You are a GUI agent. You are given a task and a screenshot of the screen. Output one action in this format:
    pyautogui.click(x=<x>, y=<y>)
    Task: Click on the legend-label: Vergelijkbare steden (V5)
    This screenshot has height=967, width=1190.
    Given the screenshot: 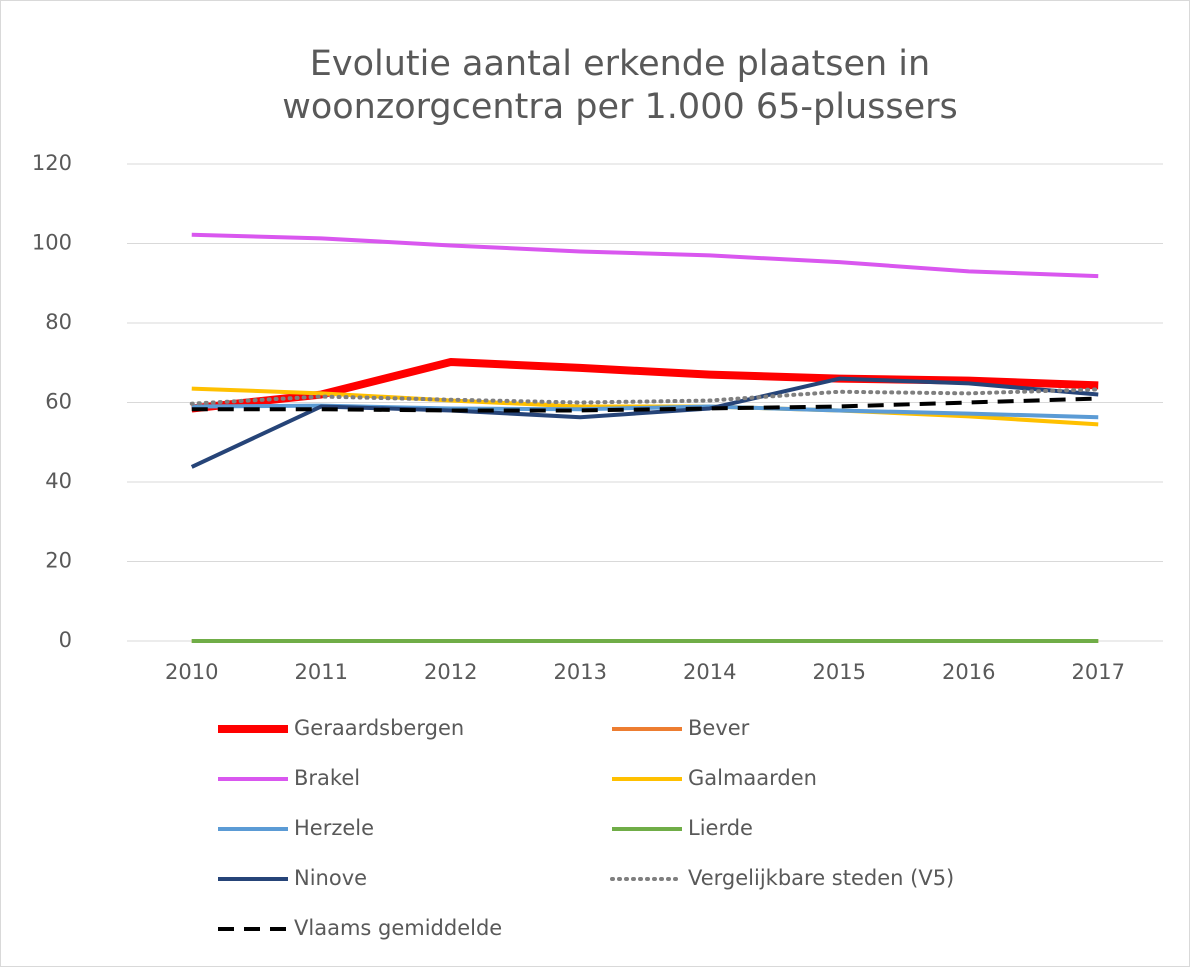 What is the action you would take?
    pyautogui.click(x=821, y=878)
    